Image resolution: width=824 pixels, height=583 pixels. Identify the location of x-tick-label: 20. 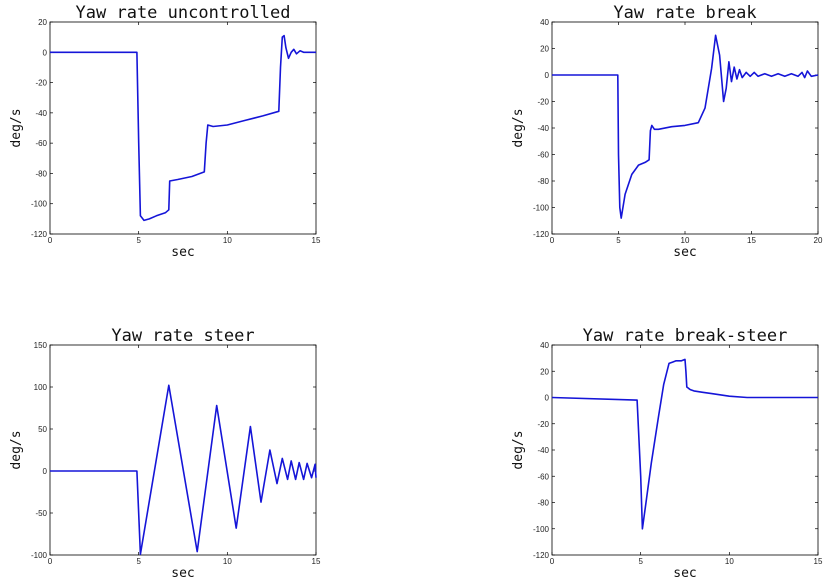
(818, 240).